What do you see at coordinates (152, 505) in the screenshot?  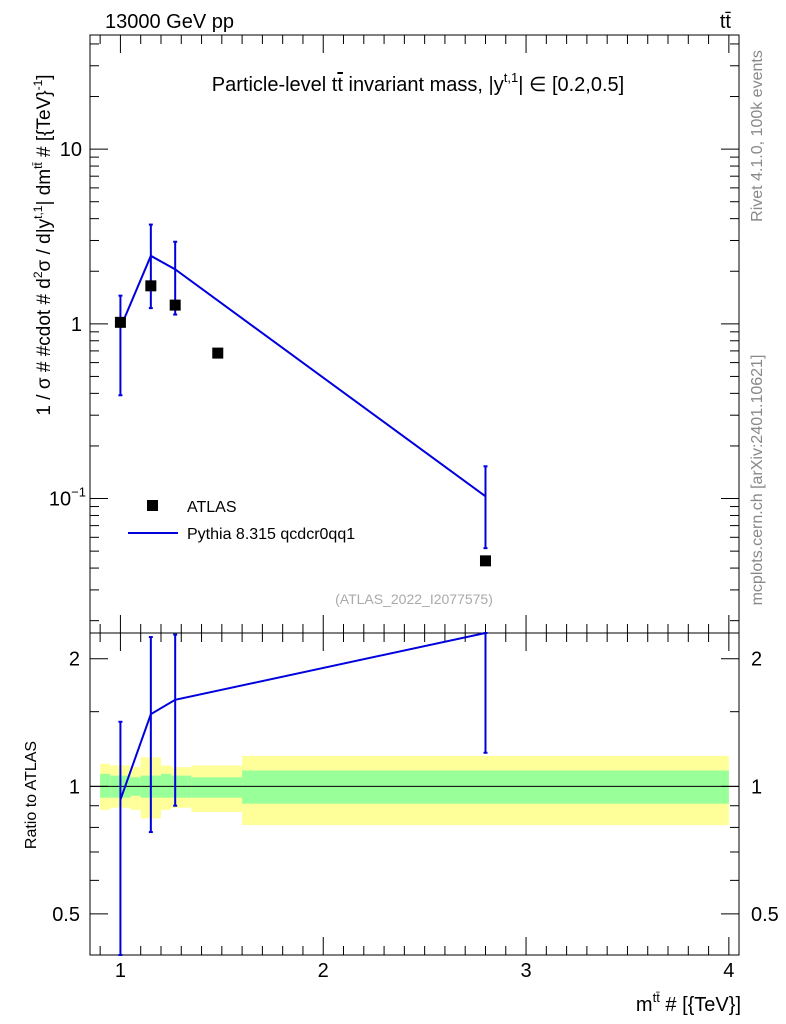 I see `legend-marker-atlas` at bounding box center [152, 505].